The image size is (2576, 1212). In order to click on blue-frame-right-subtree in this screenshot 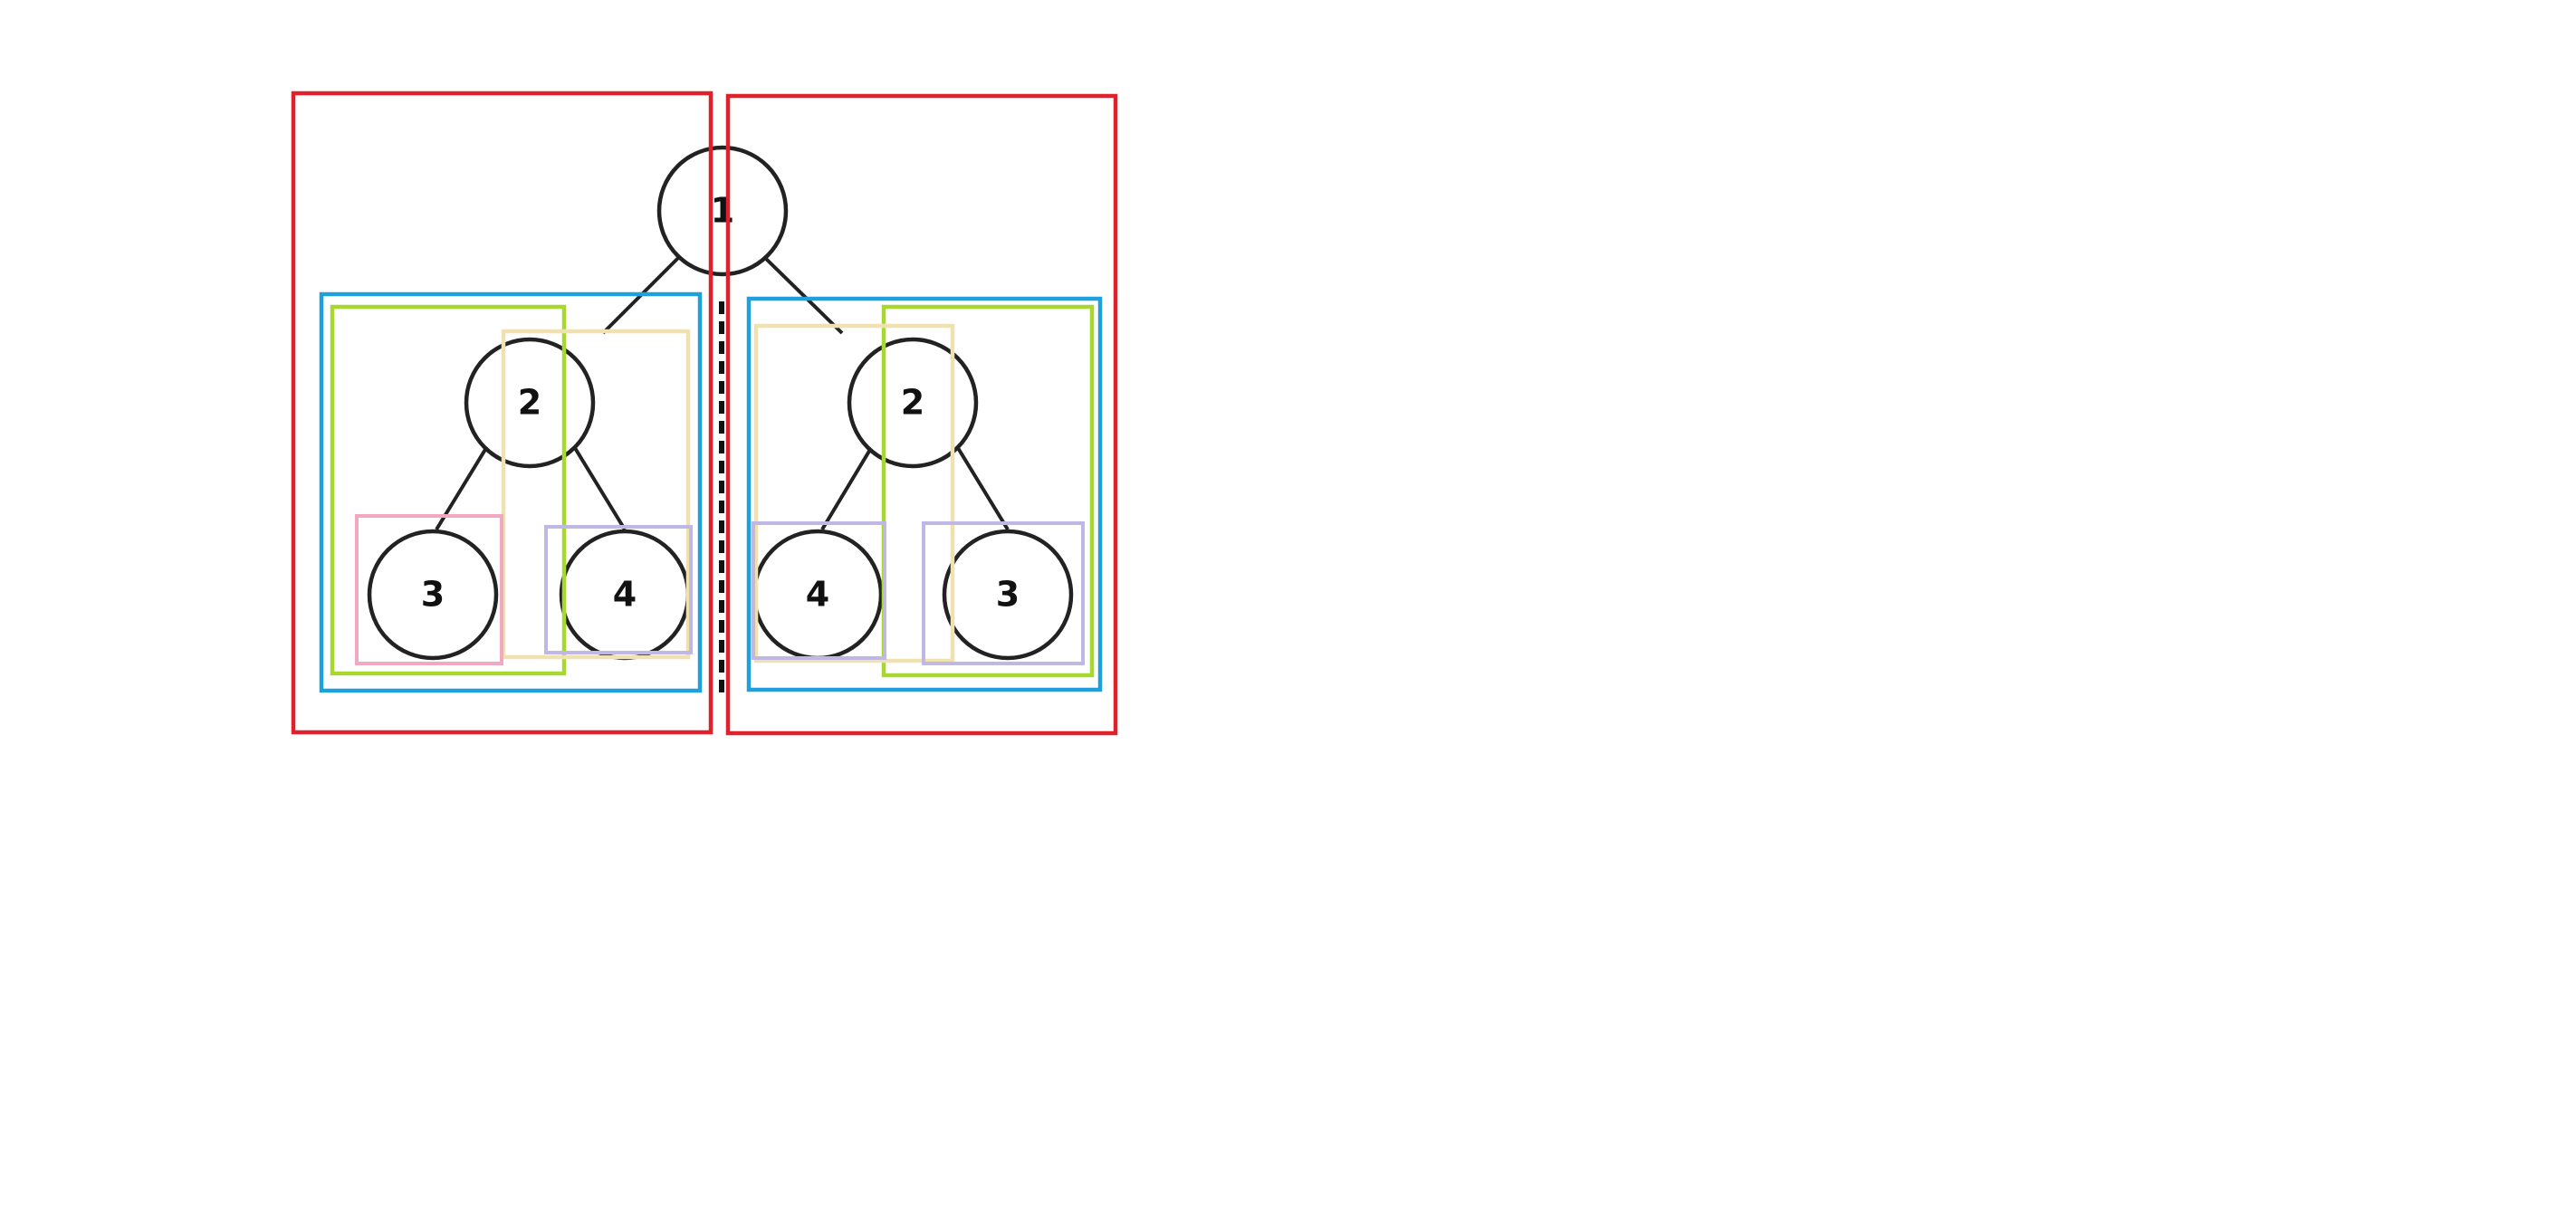, I will do `click(924, 494)`.